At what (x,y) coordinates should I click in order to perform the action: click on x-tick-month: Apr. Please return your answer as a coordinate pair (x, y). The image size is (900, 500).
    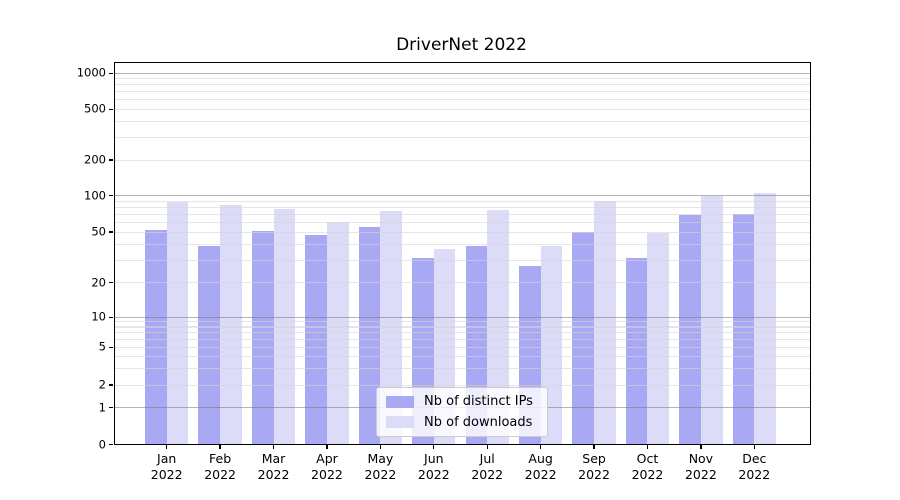
    Looking at the image, I should click on (327, 458).